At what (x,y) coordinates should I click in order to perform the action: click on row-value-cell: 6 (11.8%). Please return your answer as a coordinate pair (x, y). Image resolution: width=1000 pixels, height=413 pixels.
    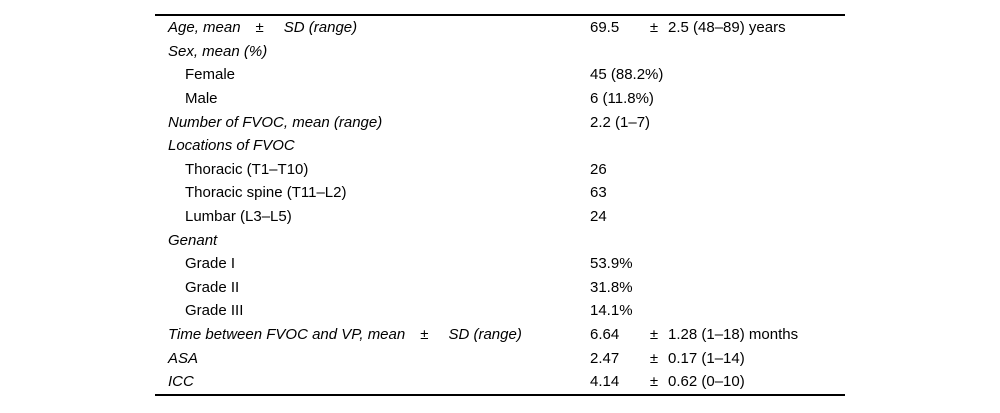
    Looking at the image, I should click on (717, 98).